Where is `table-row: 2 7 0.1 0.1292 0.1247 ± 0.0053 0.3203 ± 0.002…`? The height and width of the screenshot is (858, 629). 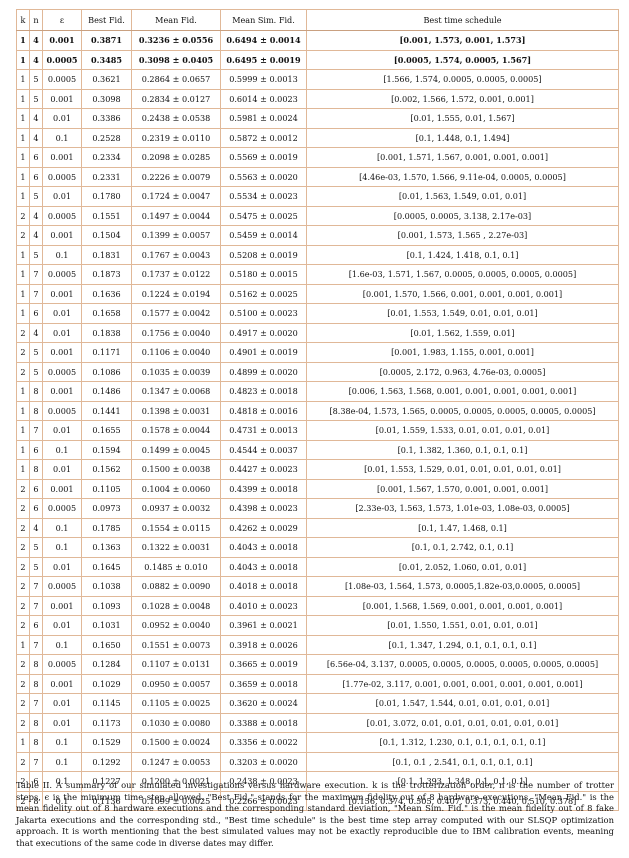
table-row: 2 7 0.1 0.1292 0.1247 ± 0.0053 0.3203 ± 0.002… is located at coordinates (317, 761).